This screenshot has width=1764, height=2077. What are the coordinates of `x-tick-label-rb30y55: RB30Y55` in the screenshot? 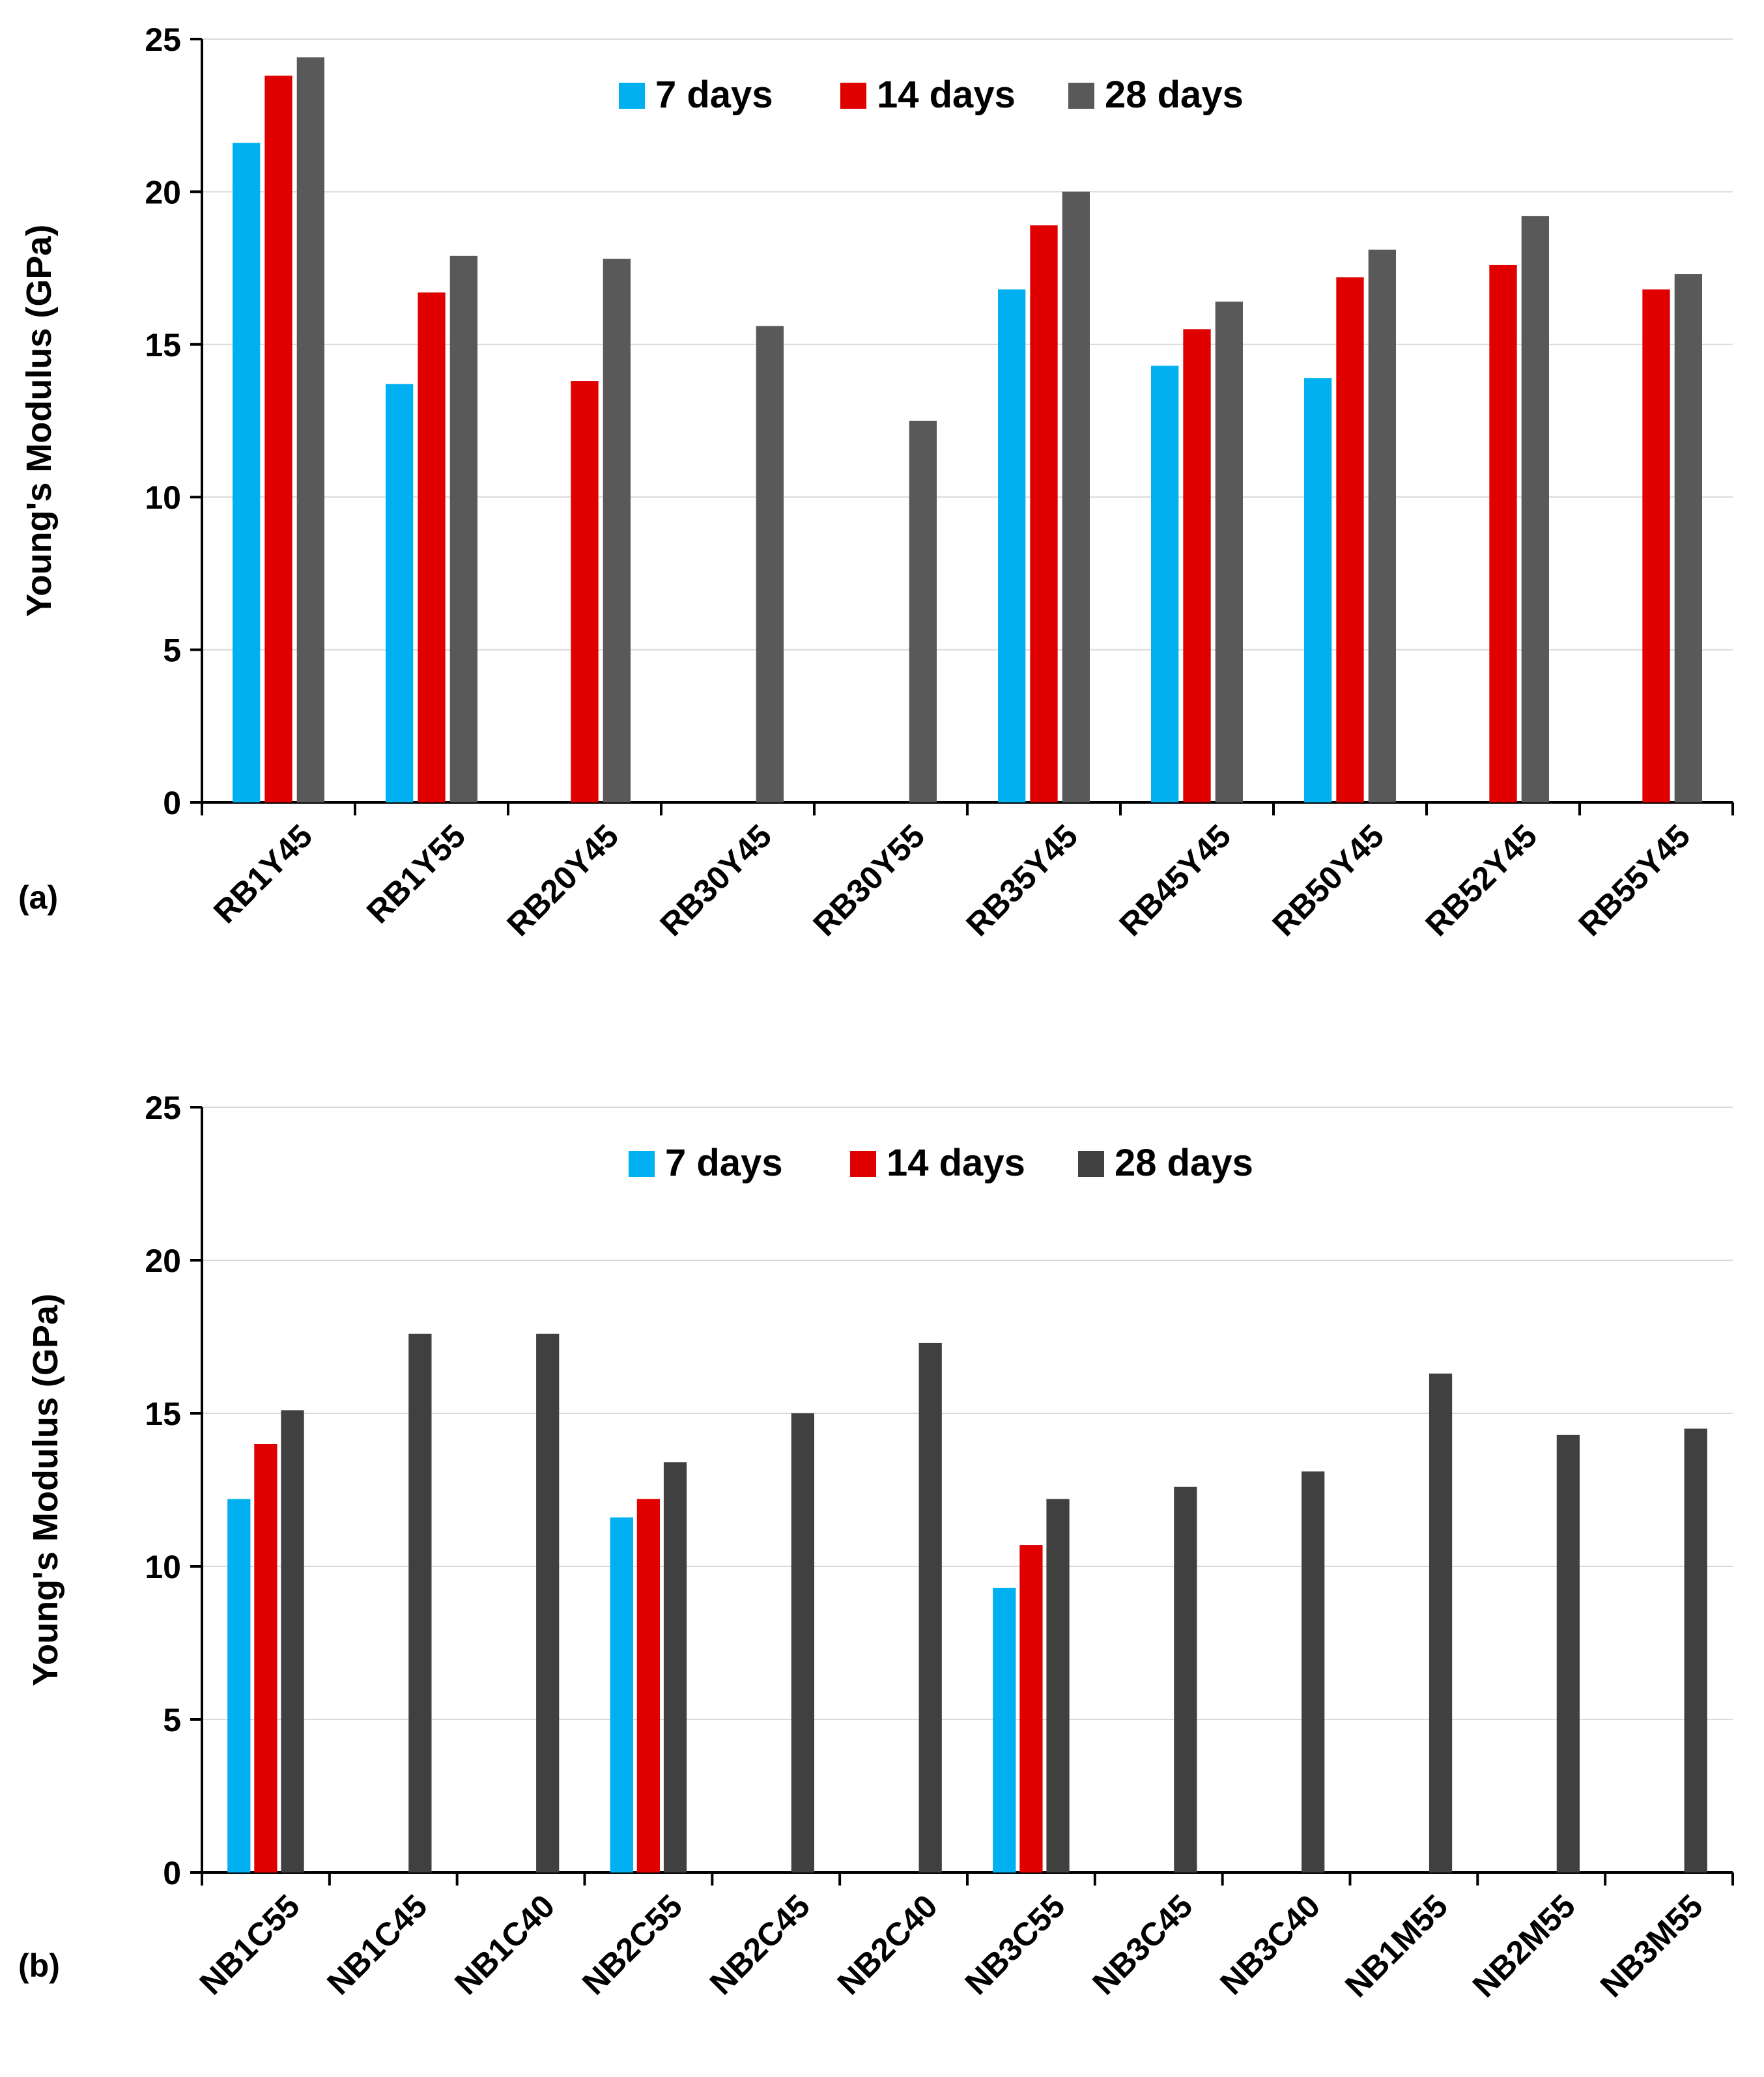 It's located at (869, 880).